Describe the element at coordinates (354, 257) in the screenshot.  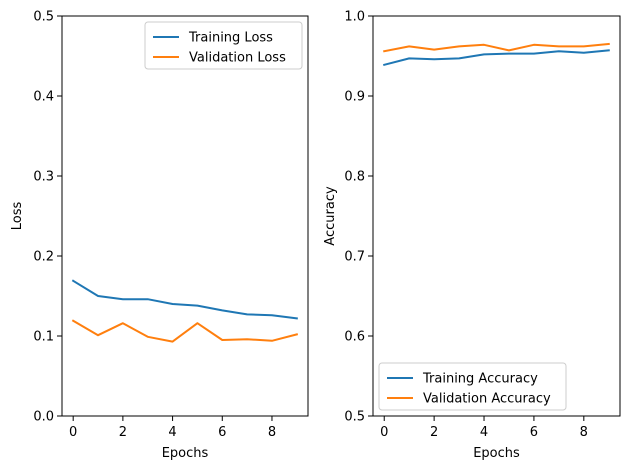
I see `y-tick-label: 0.7` at that location.